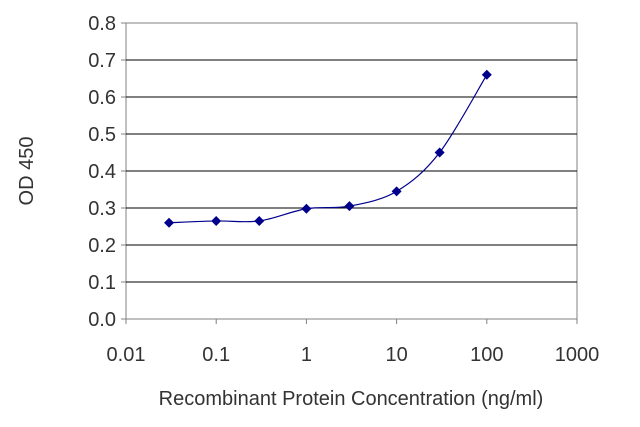 This screenshot has height=427, width=640. What do you see at coordinates (396, 355) in the screenshot?
I see `x-tick-label: 10` at bounding box center [396, 355].